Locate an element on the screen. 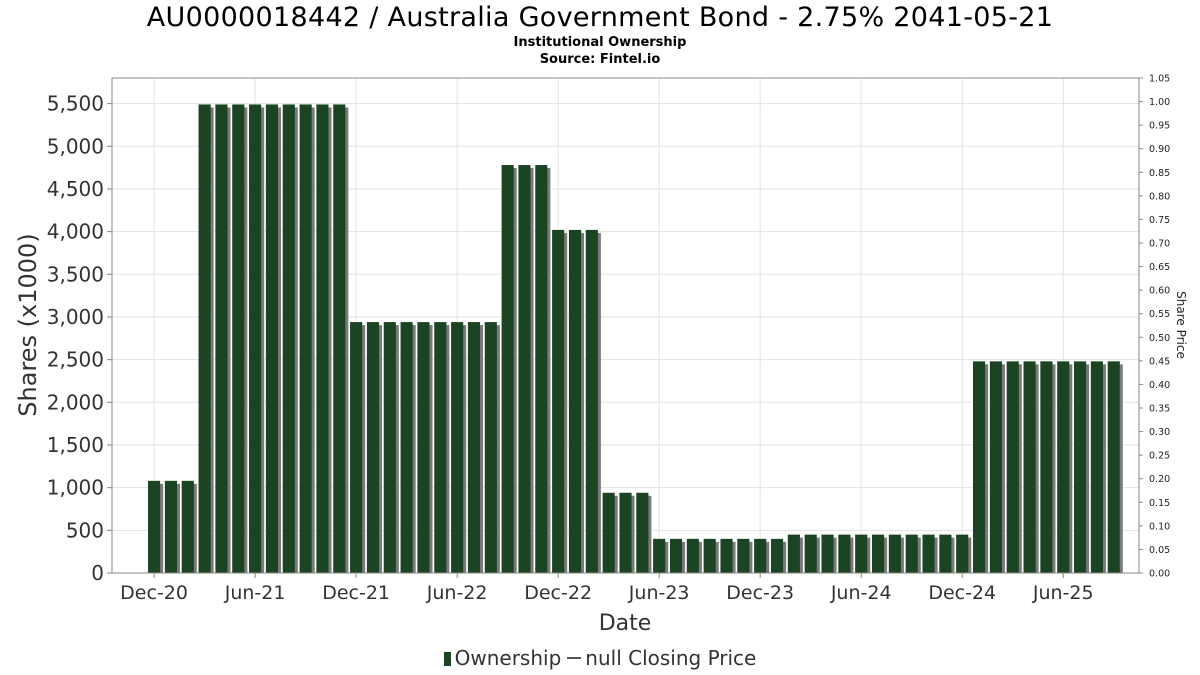  x-tick-label: Dec-21 is located at coordinates (356, 593).